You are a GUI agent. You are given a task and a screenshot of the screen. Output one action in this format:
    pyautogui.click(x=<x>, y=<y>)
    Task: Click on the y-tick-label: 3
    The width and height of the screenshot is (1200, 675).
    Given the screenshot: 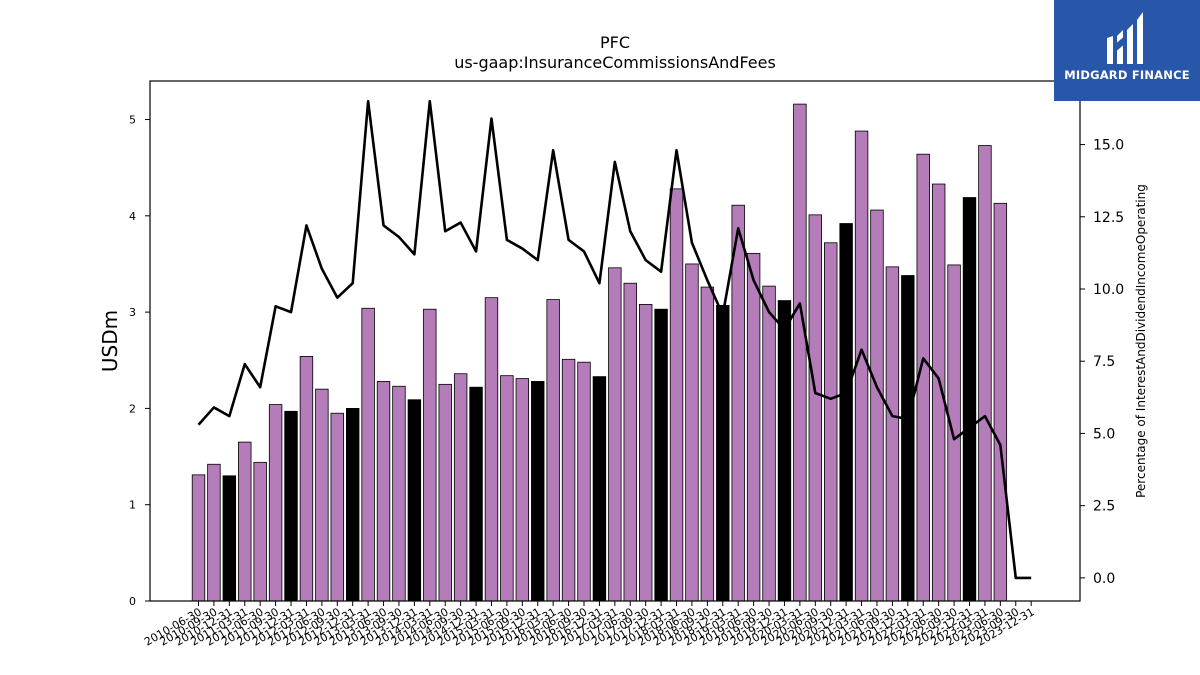 What is the action you would take?
    pyautogui.click(x=132, y=312)
    